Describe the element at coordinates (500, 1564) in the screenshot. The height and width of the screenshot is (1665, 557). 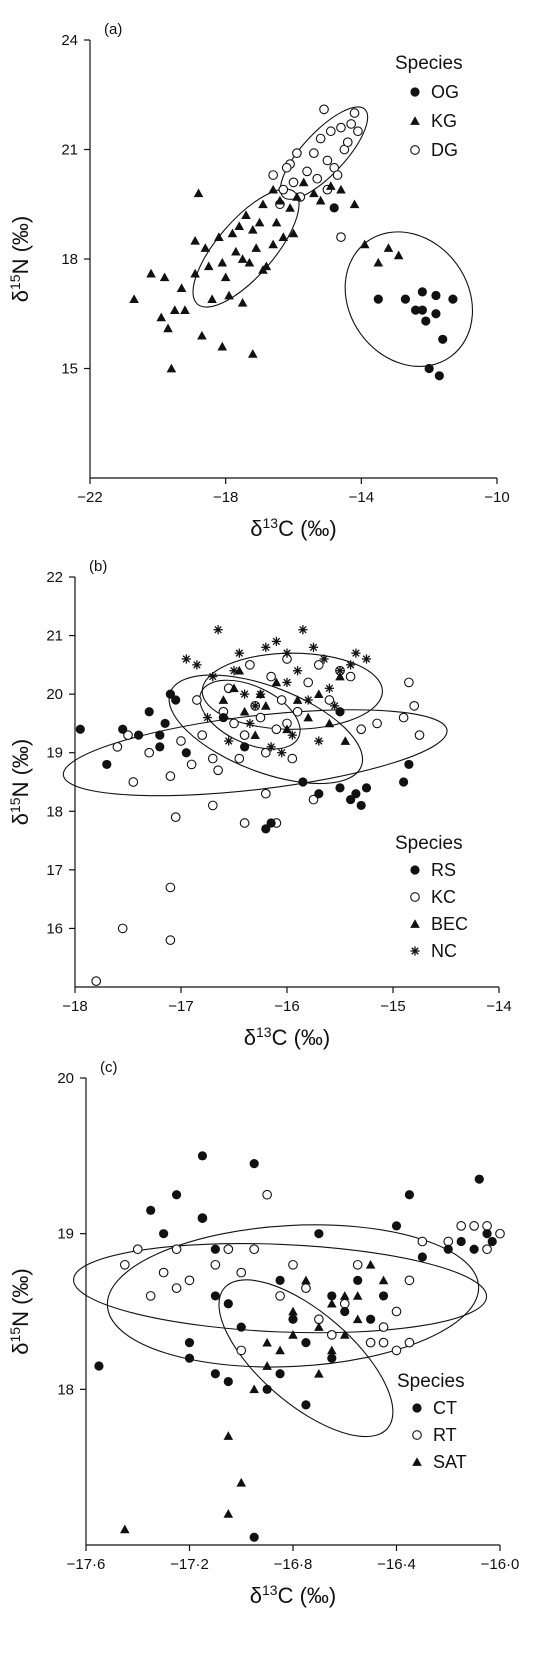
I see `x-tick-label: −16·0` at that location.